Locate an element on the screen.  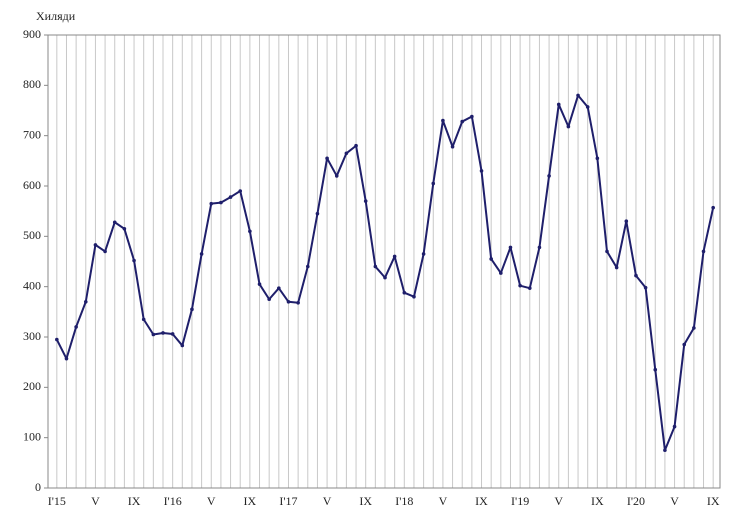
x-tick-label: I'17 is located at coordinates (288, 501).